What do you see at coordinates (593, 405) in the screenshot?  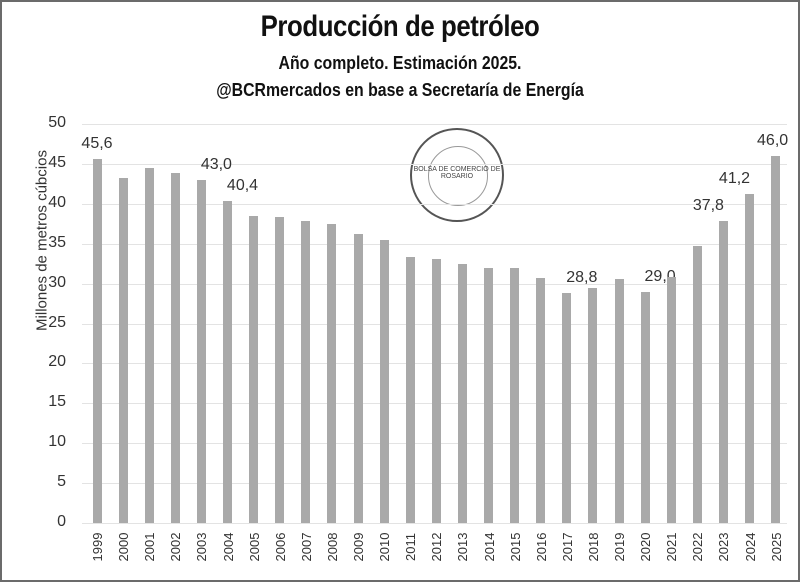 I see `bar-2018` at bounding box center [593, 405].